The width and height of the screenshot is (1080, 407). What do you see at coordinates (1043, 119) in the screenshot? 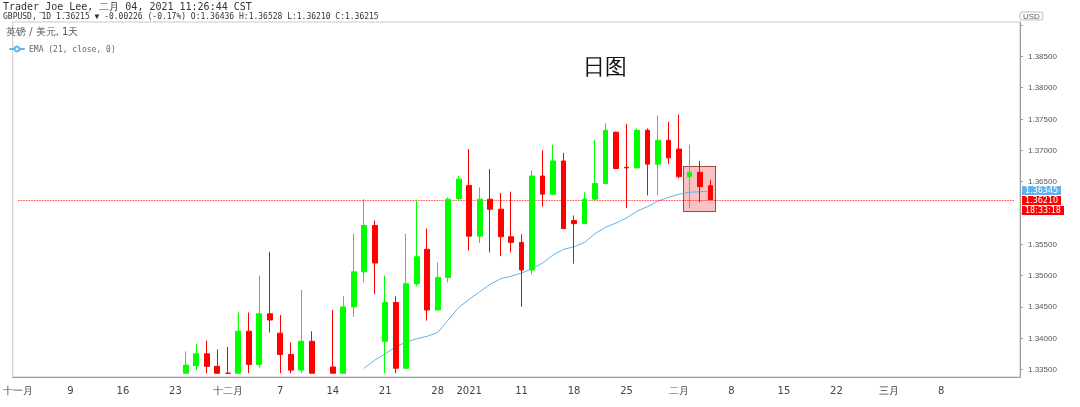
I see `y-tick-label: 1.37500` at bounding box center [1043, 119].